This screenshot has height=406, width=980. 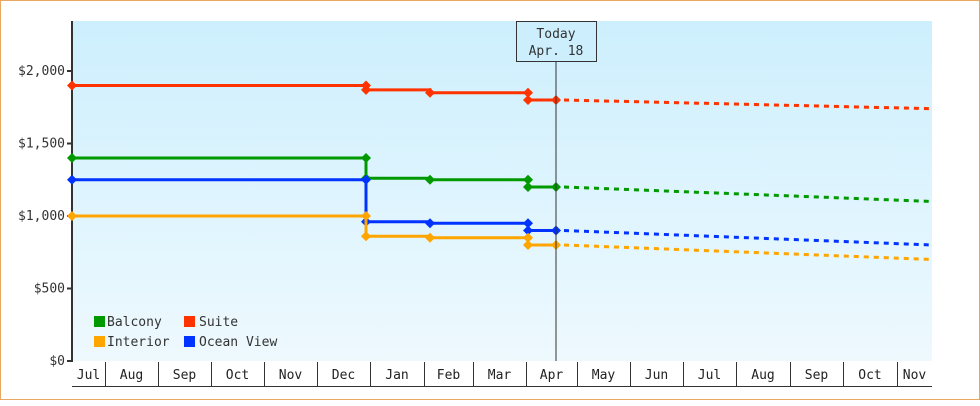 What do you see at coordinates (604, 375) in the screenshot?
I see `x-tick-label: May` at bounding box center [604, 375].